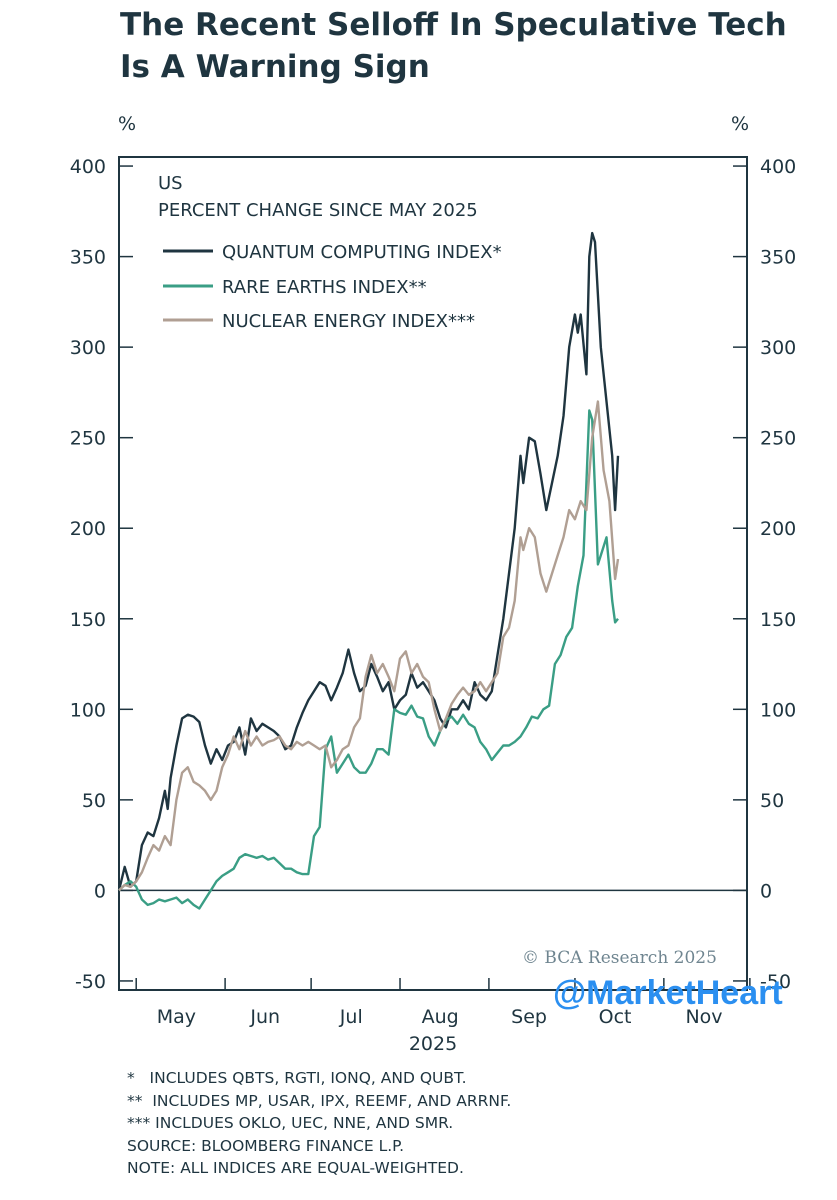  I want to click on y-tick-label-left: 0, so click(100, 891).